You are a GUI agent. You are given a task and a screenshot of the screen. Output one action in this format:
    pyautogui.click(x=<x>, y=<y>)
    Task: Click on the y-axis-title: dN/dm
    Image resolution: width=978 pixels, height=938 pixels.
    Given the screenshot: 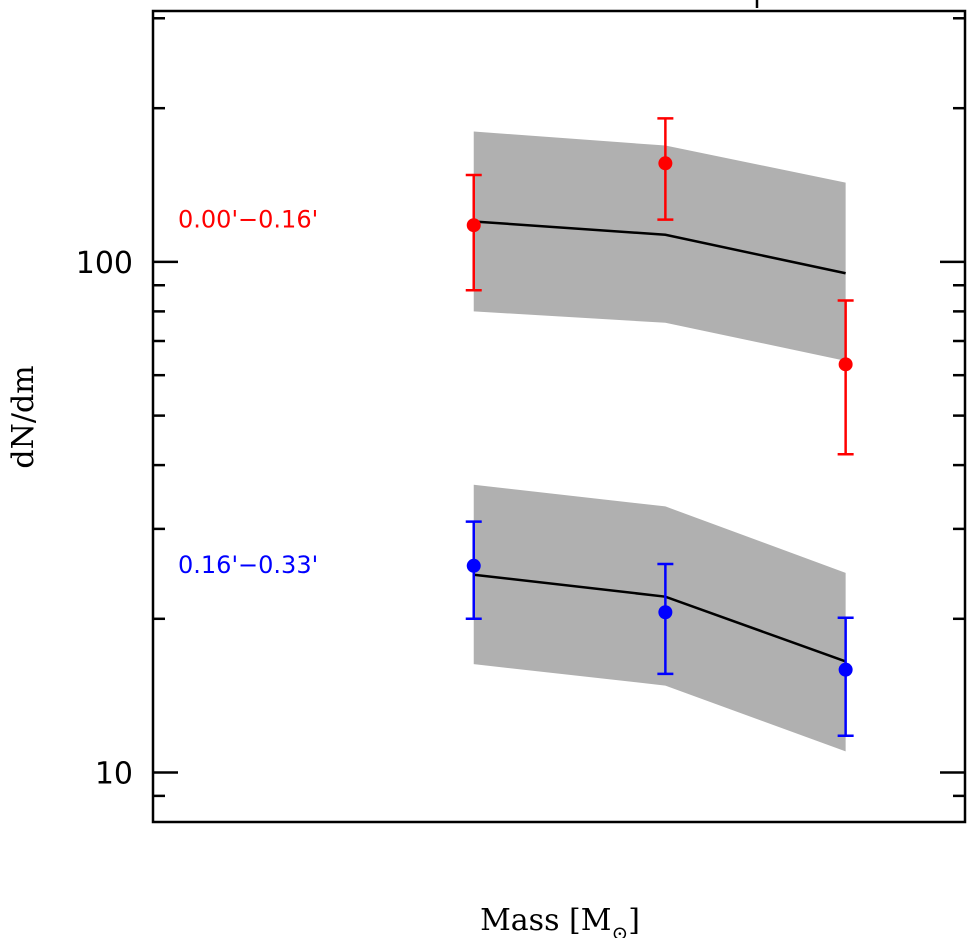 What is the action you would take?
    pyautogui.click(x=23, y=416)
    